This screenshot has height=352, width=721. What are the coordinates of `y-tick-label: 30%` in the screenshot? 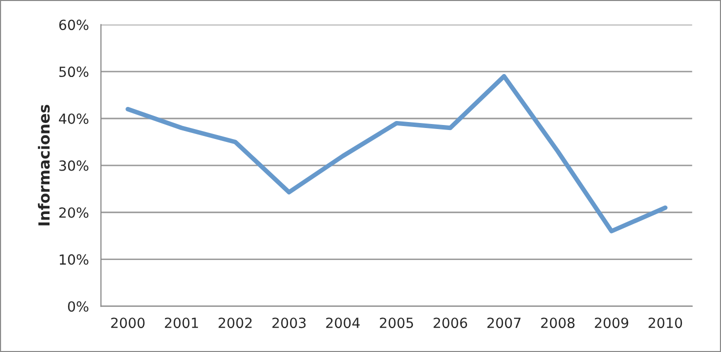 It's located at (73, 165).